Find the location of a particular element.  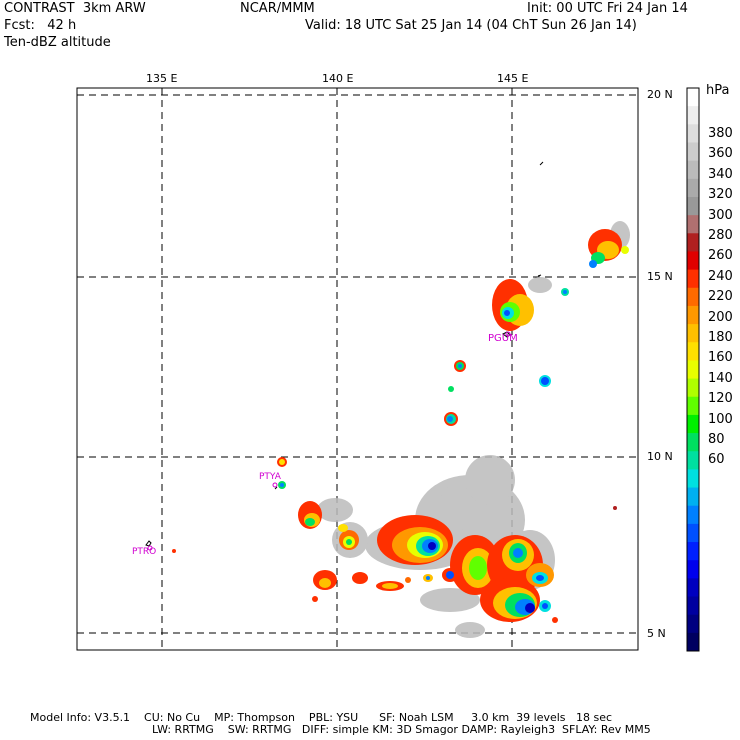

colorbar is located at coordinates (693, 369).